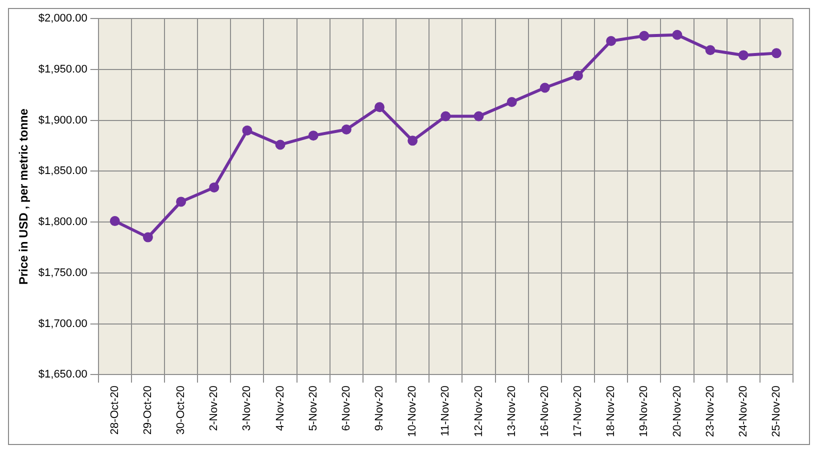 This screenshot has height=453, width=818. Describe the element at coordinates (710, 411) in the screenshot. I see `x-tick-label: 23-Nov-20` at that location.